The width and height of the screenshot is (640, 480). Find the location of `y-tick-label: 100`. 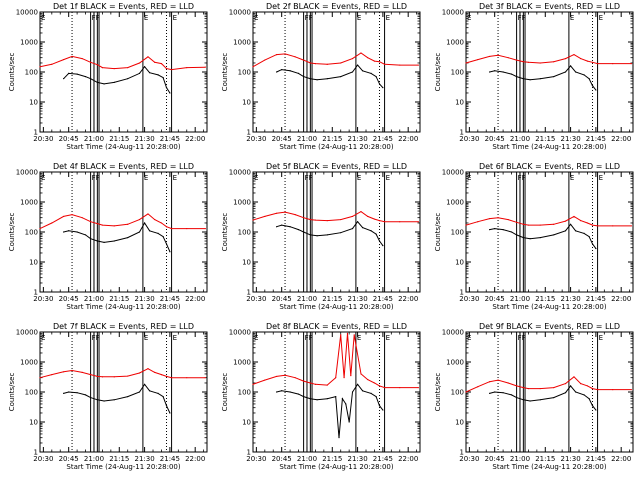

y-tick-label: 100 is located at coordinates (457, 73).